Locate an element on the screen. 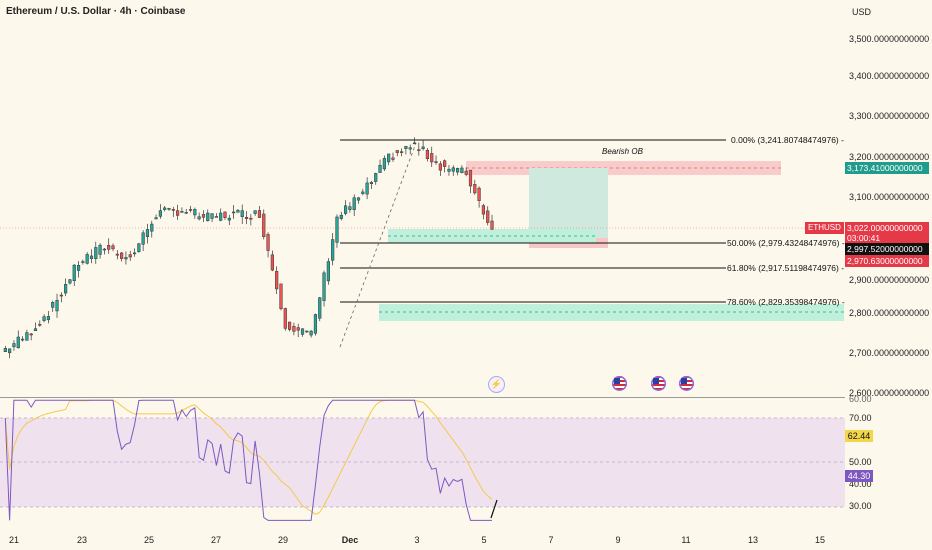 Image resolution: width=932 pixels, height=550 pixels. symbol-badge: ETHUSD is located at coordinates (824, 228).